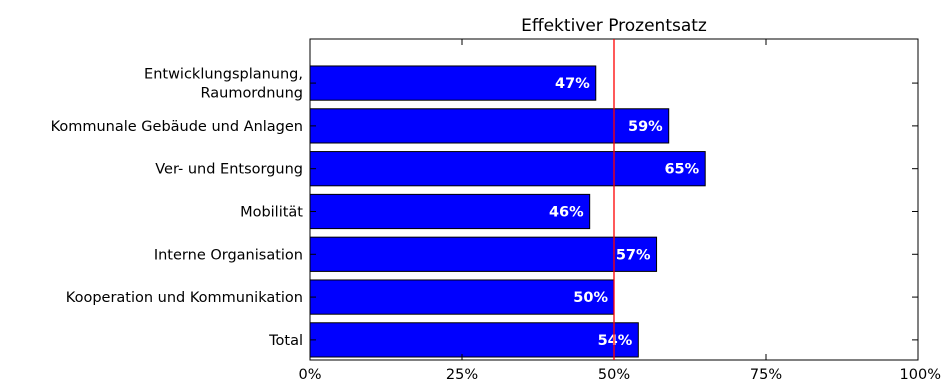  What do you see at coordinates (309, 373) in the screenshot?
I see `x-tick-label-0: 0%` at bounding box center [309, 373].